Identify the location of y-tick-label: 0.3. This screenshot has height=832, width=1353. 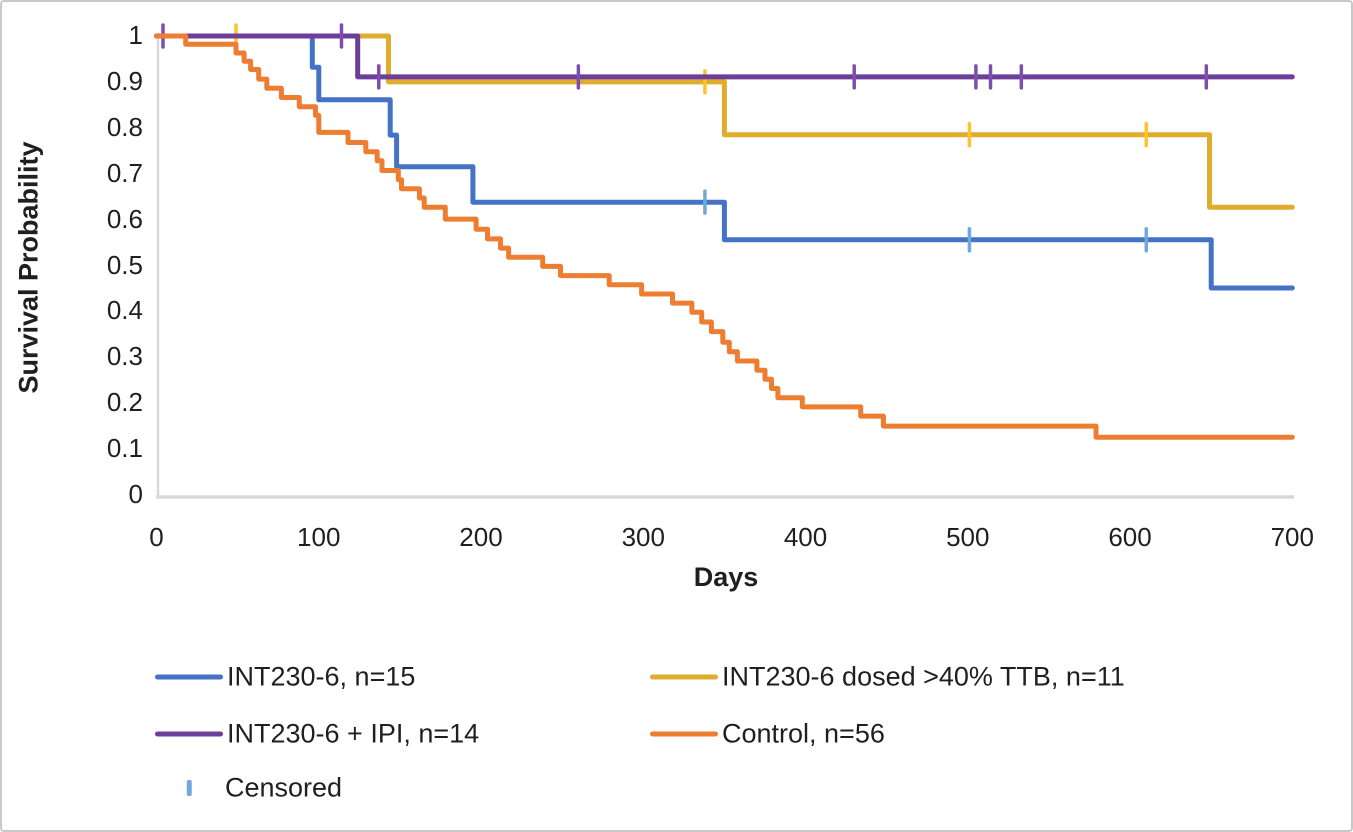
(124, 356).